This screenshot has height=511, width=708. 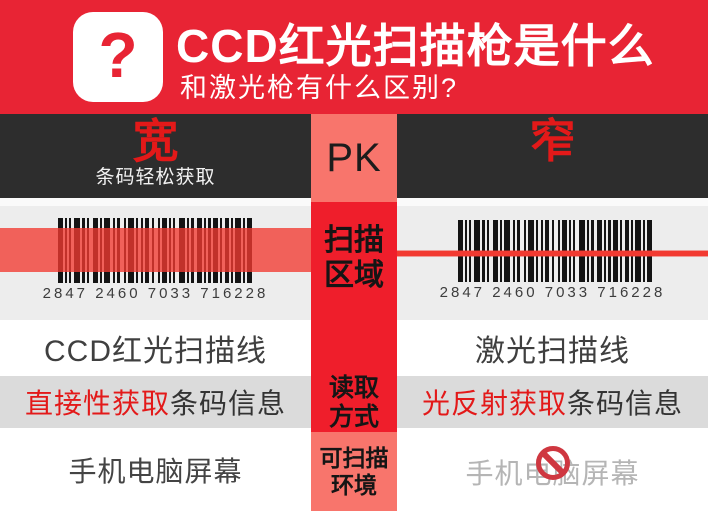 I want to click on barcode-number-right: 2847 2460 7033 716228, so click(x=552, y=292).